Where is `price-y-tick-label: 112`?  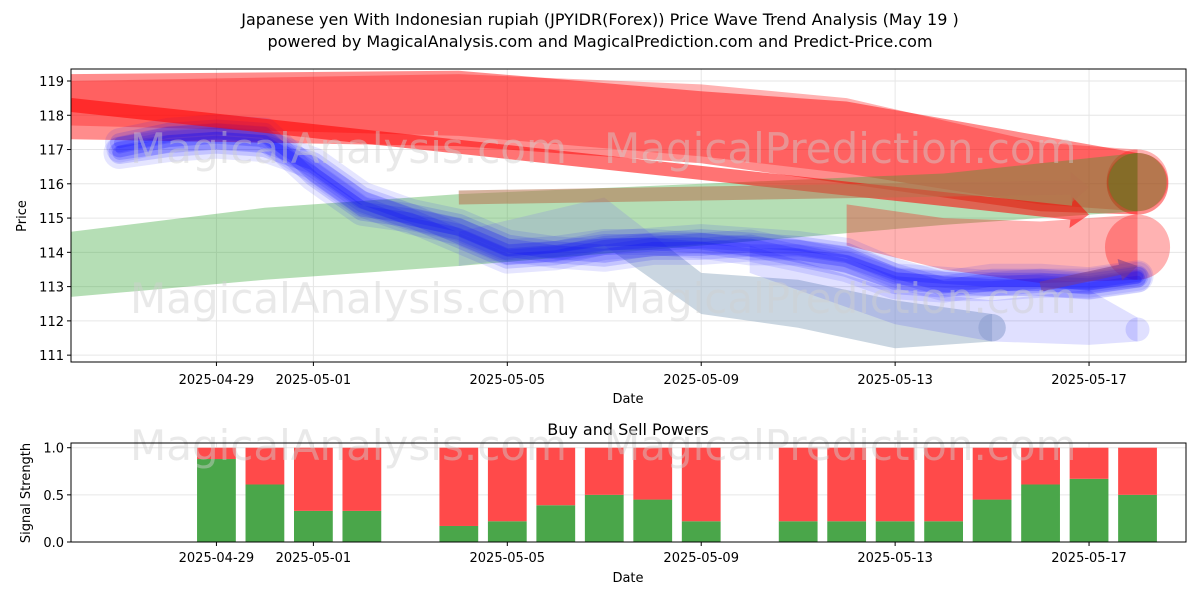 price-y-tick-label: 112 is located at coordinates (51, 322).